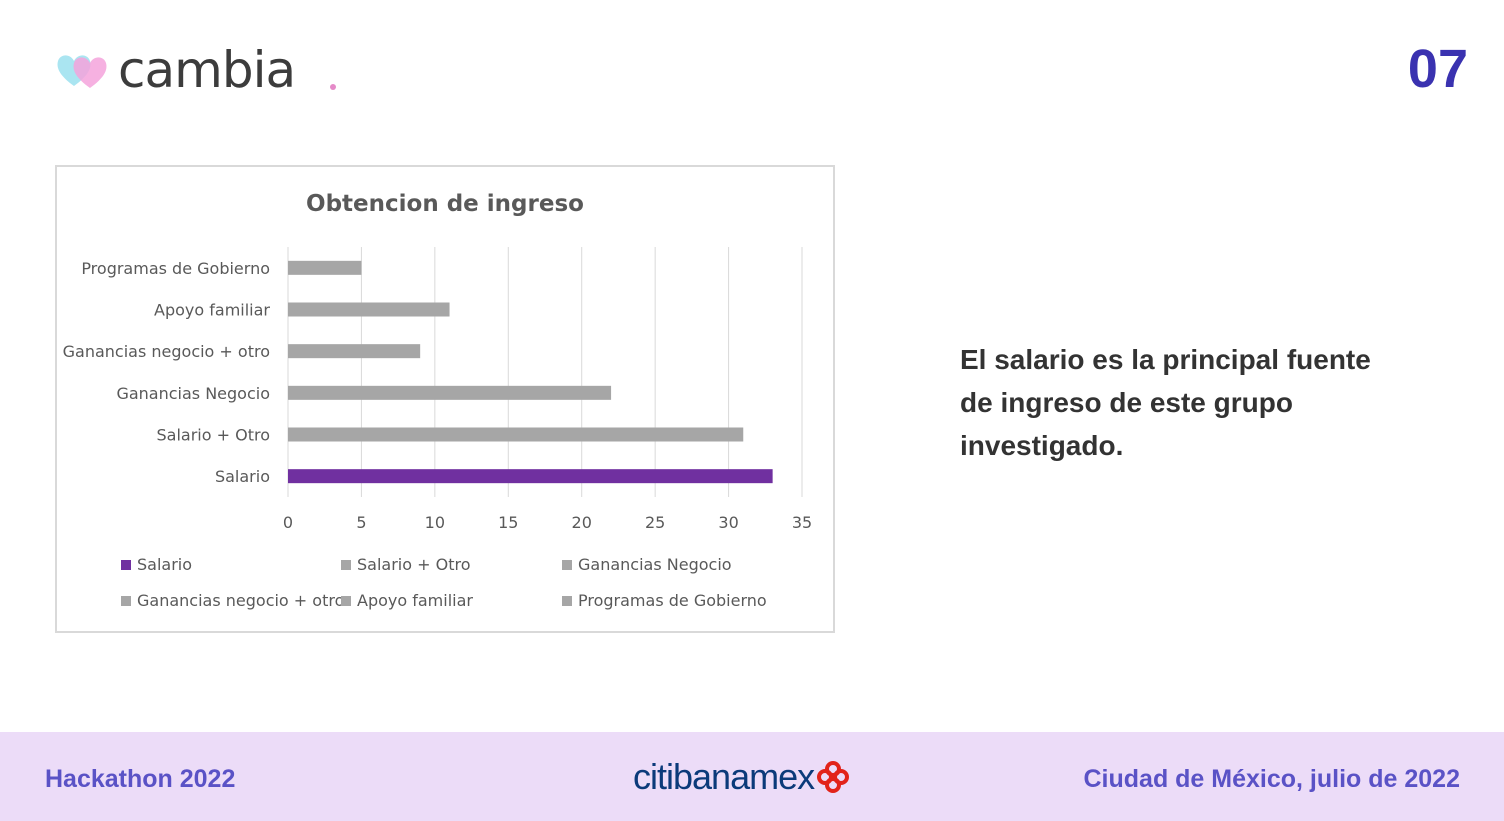  I want to click on x-tick-label: 5, so click(361, 522).